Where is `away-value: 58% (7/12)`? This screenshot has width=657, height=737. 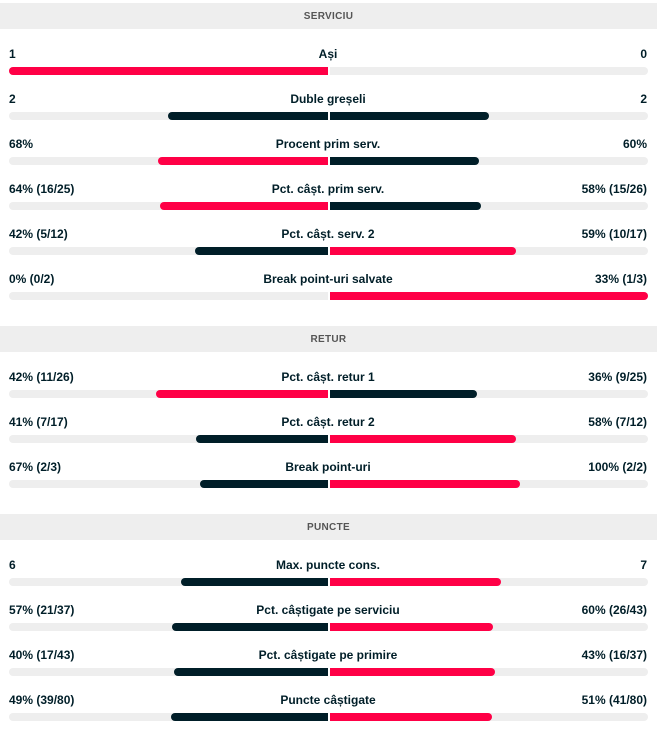 away-value: 58% (7/12) is located at coordinates (617, 422).